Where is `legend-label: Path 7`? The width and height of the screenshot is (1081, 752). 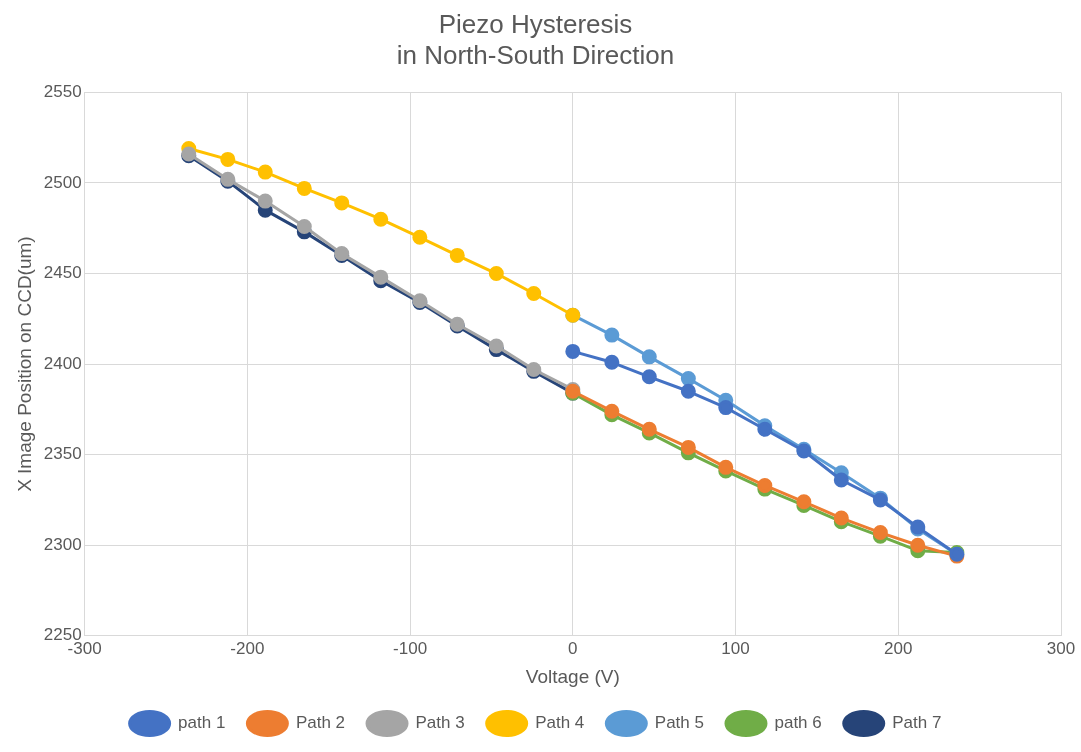 legend-label: Path 7 is located at coordinates (917, 723).